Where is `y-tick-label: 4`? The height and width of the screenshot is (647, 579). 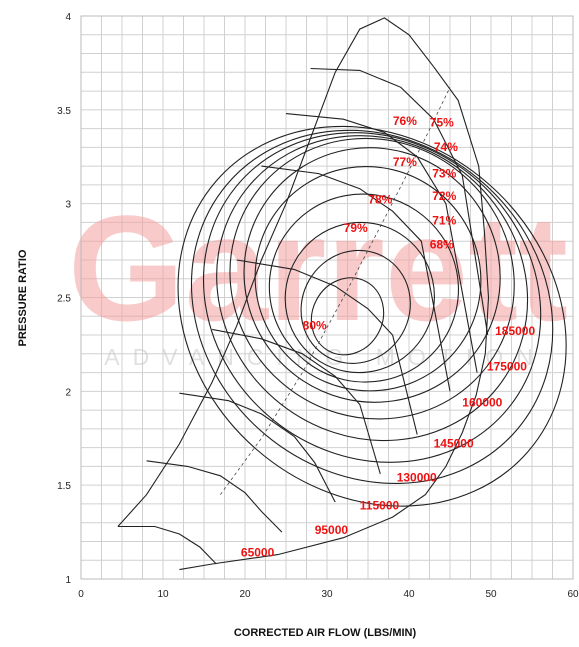 y-tick-label: 4 is located at coordinates (68, 17).